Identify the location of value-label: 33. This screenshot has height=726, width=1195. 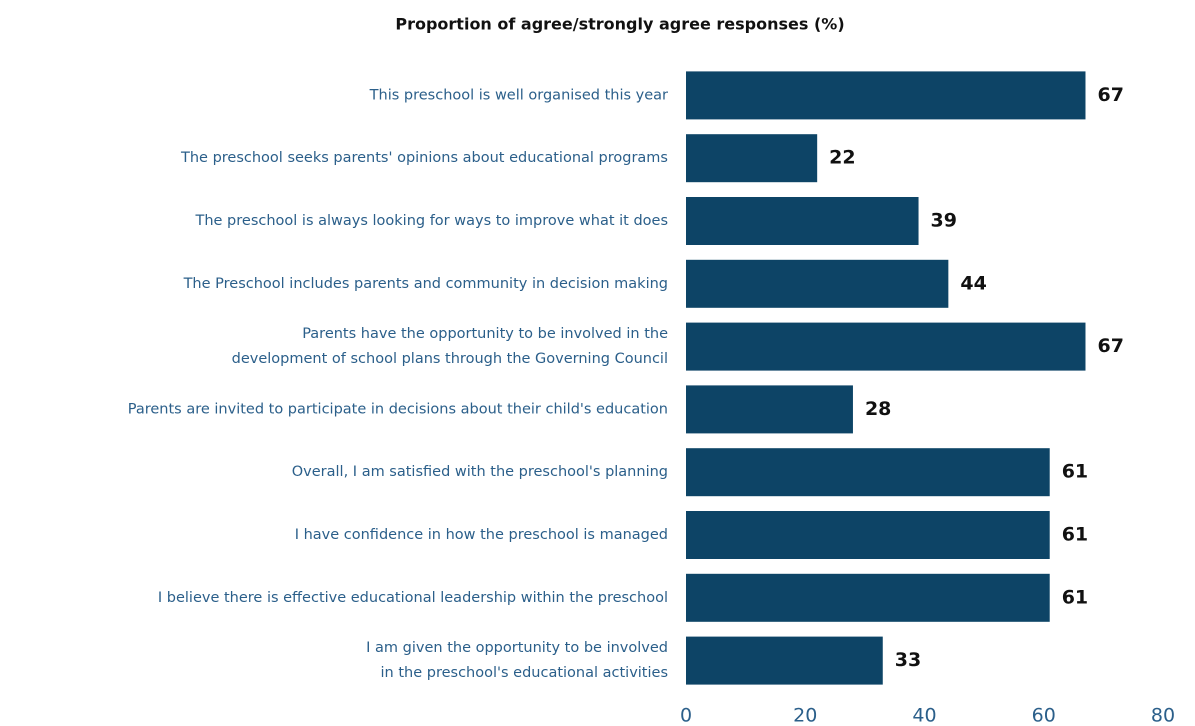
(908, 660).